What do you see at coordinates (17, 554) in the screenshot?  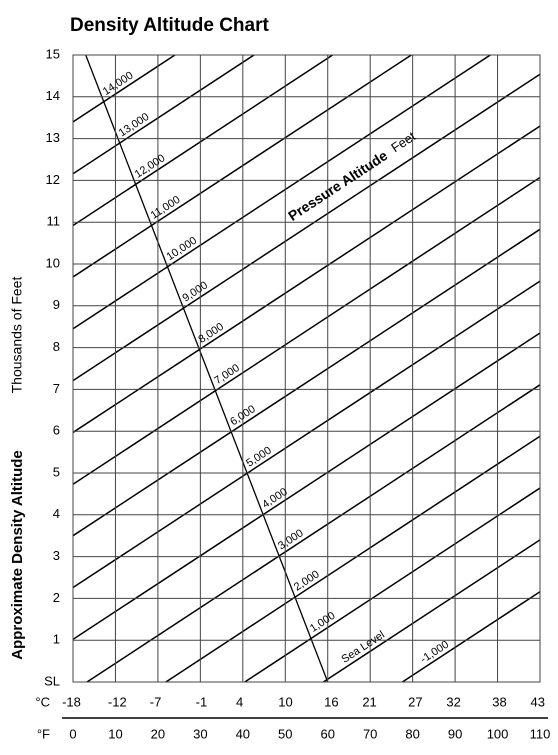 I see `y-axis-label: Approximate Density Altitude` at bounding box center [17, 554].